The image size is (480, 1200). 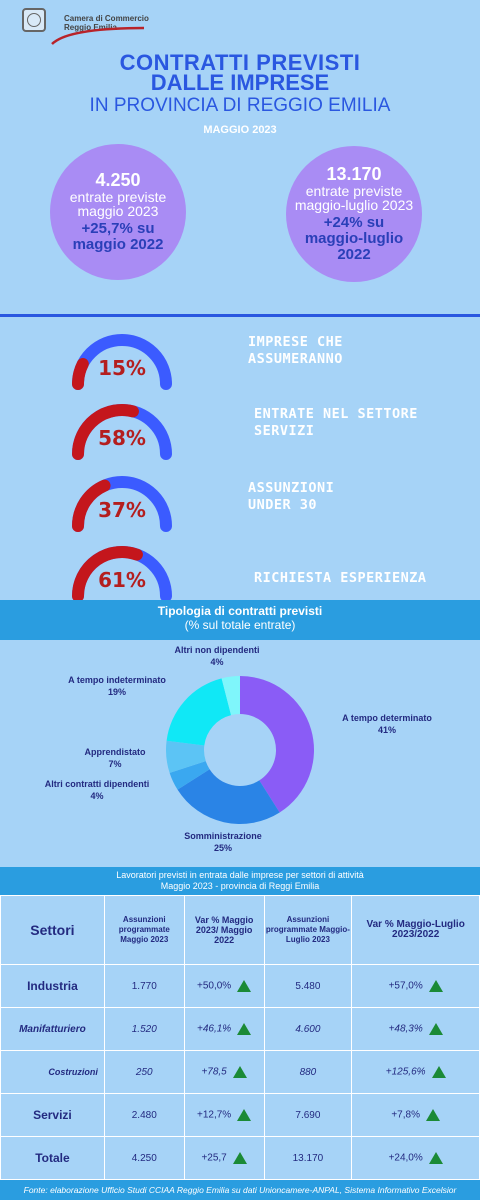 What do you see at coordinates (295, 350) in the screenshot?
I see `gauge-caption: IMPRESE CHE ASSUMERANNO` at bounding box center [295, 350].